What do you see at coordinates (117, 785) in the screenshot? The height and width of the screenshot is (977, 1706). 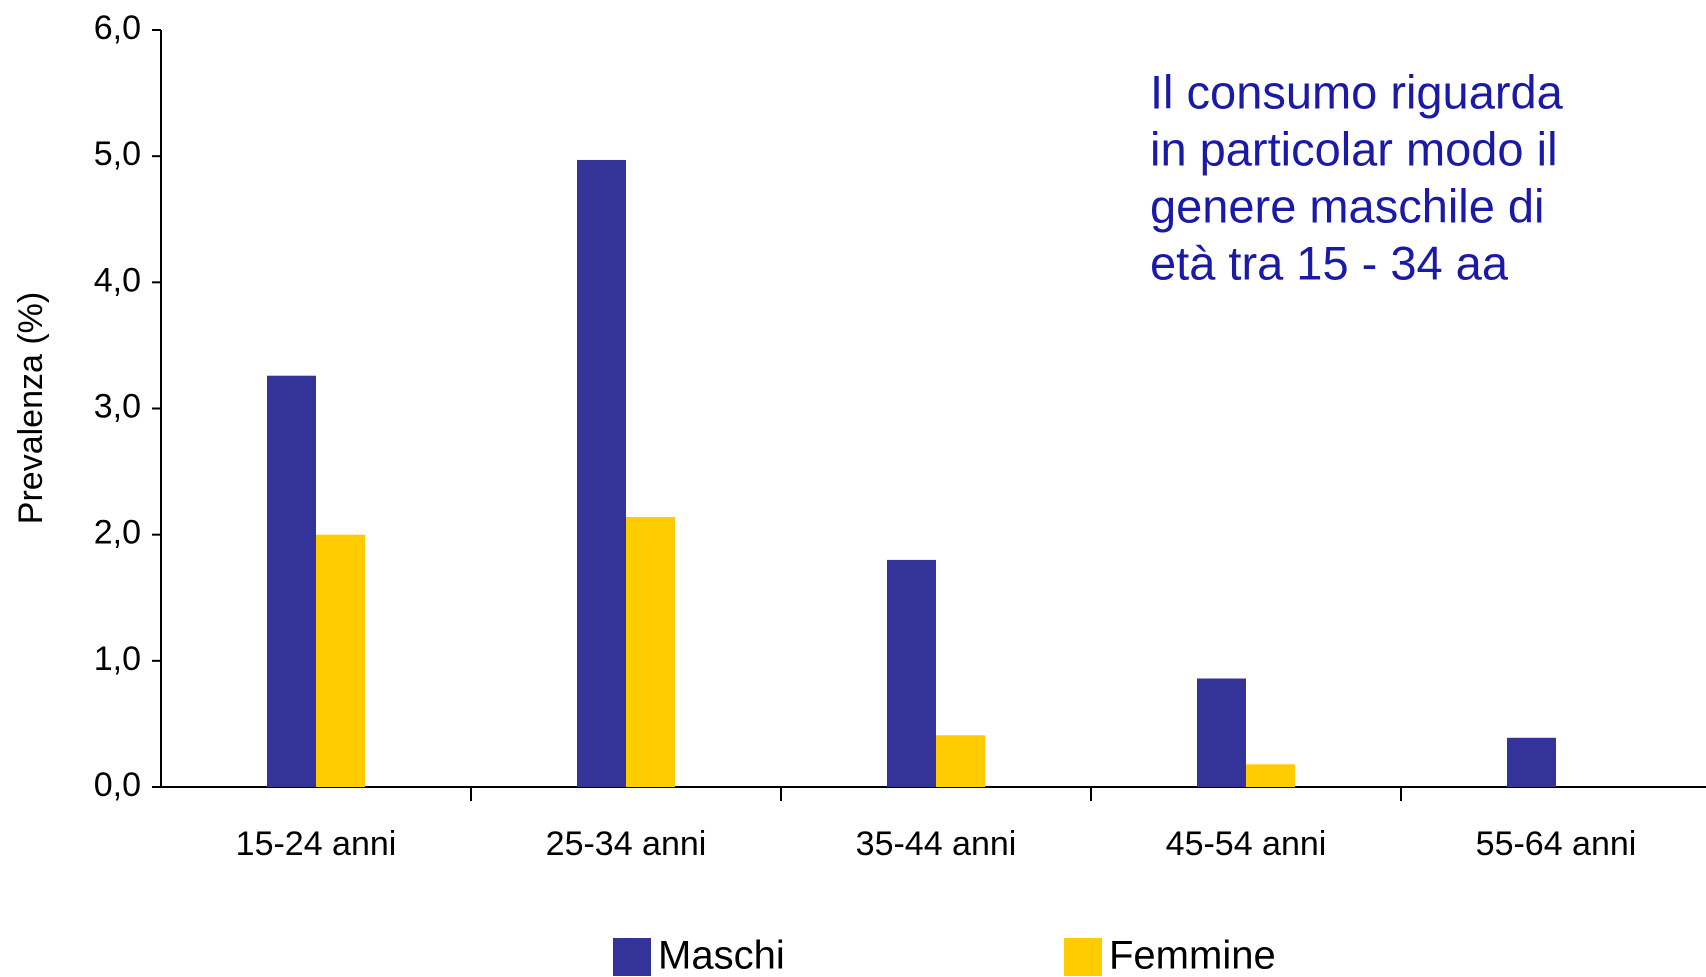 I see `y-tick-label: 0,0` at bounding box center [117, 785].